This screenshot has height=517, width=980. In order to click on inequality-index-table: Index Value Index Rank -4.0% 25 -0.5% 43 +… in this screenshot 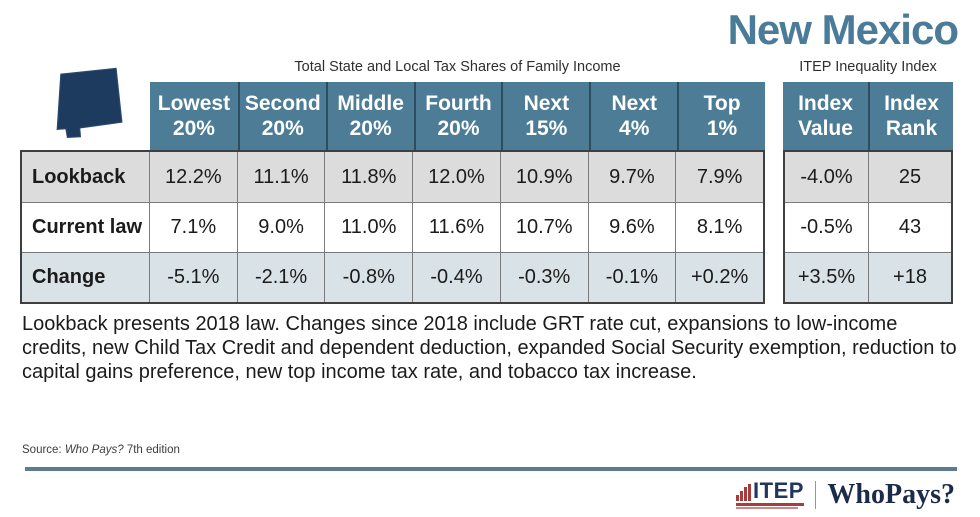, I will do `click(868, 193)`.